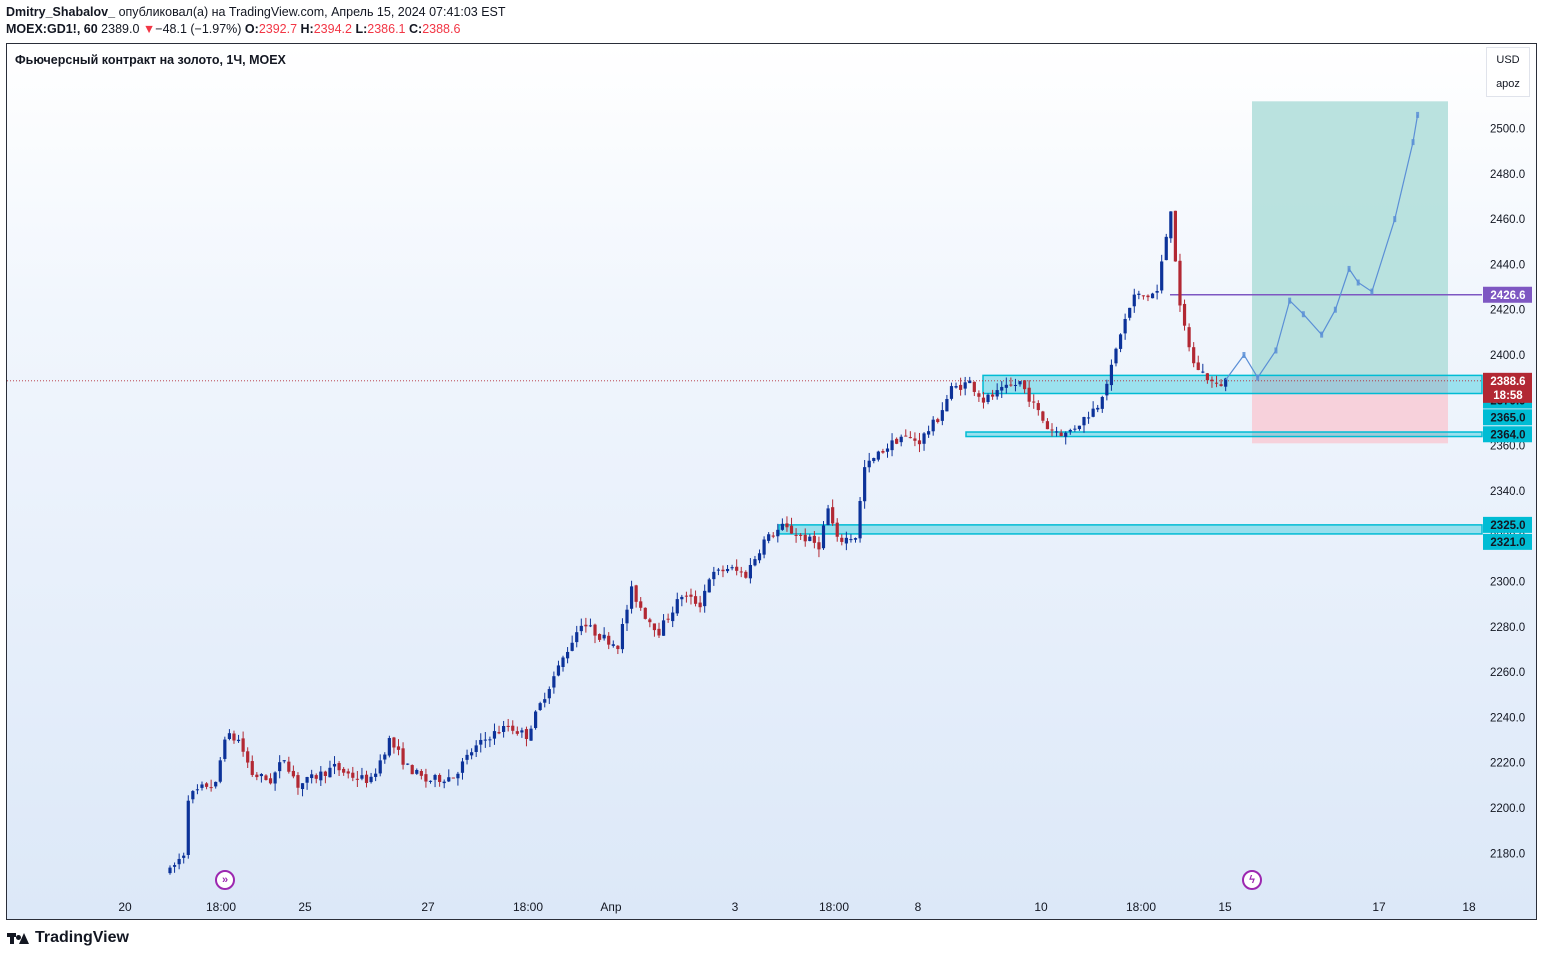  What do you see at coordinates (1379, 907) in the screenshot?
I see `x-axis-tick-label: 17` at bounding box center [1379, 907].